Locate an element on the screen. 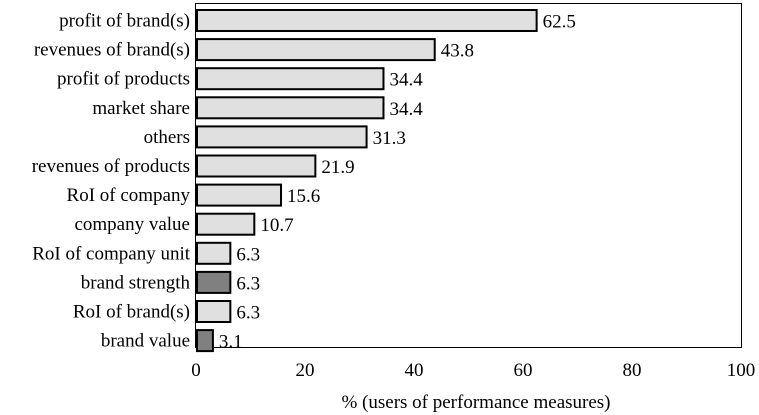 This screenshot has width=759, height=415. x-tick-label: 0 is located at coordinates (196, 370).